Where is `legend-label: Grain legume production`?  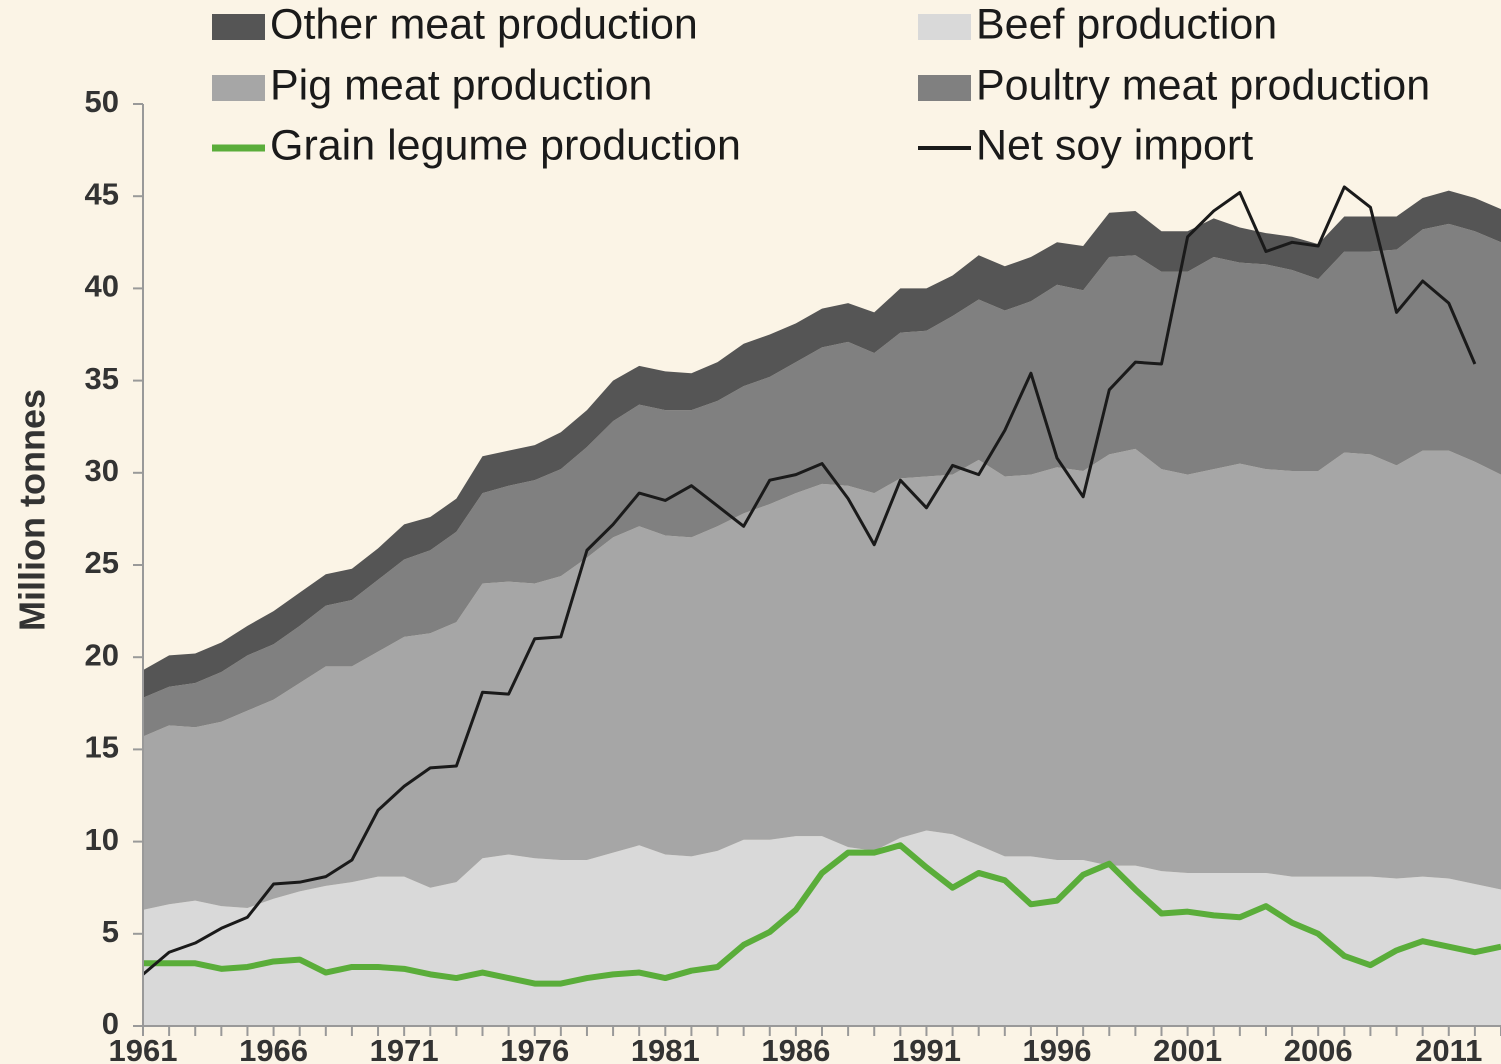
legend-label: Grain legume production is located at coordinates (505, 145).